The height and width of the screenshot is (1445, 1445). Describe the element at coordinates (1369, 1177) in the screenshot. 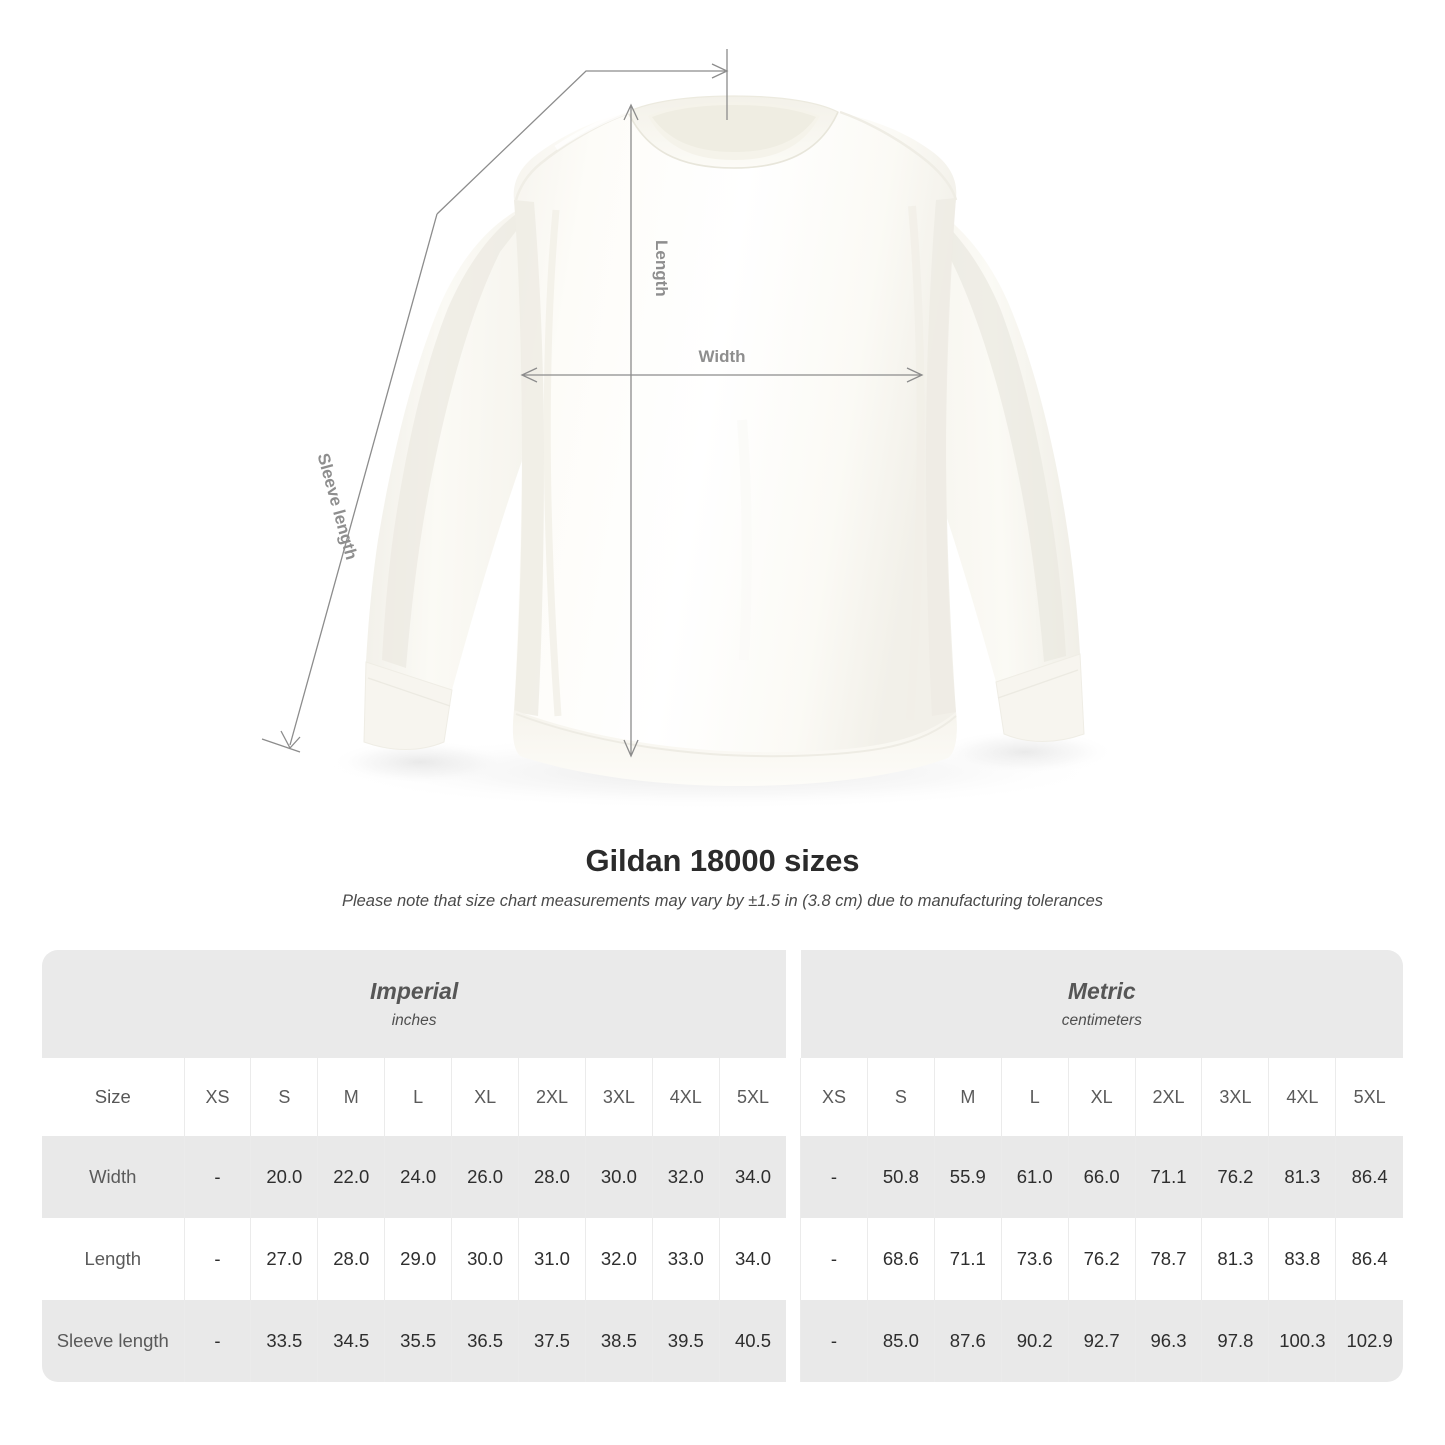

I see `cell-metric-width-5xl: 86.4` at that location.